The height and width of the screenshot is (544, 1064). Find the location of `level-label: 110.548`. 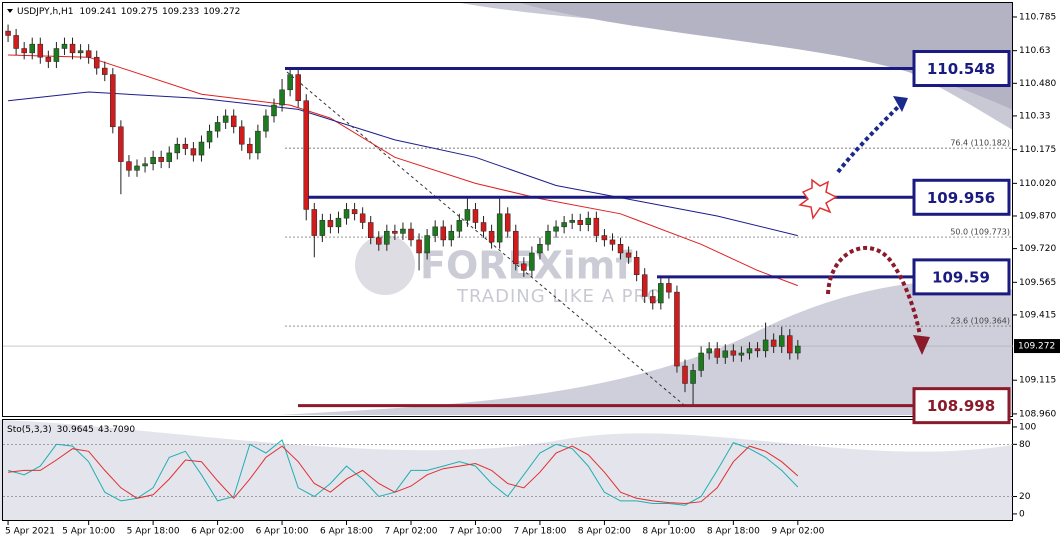

level-label: 110.548 is located at coordinates (961, 69).